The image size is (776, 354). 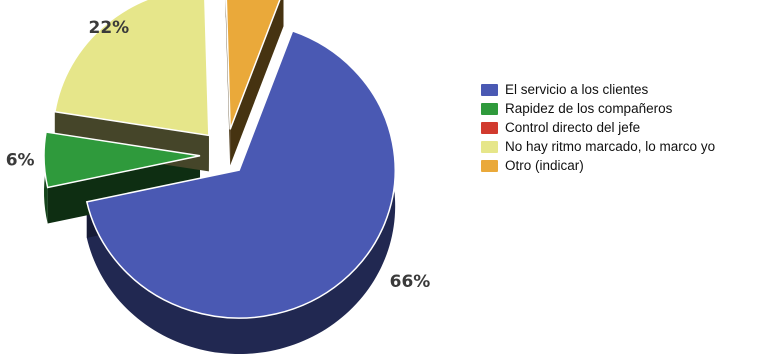 I want to click on legend-swatch-otro, so click(x=489, y=165).